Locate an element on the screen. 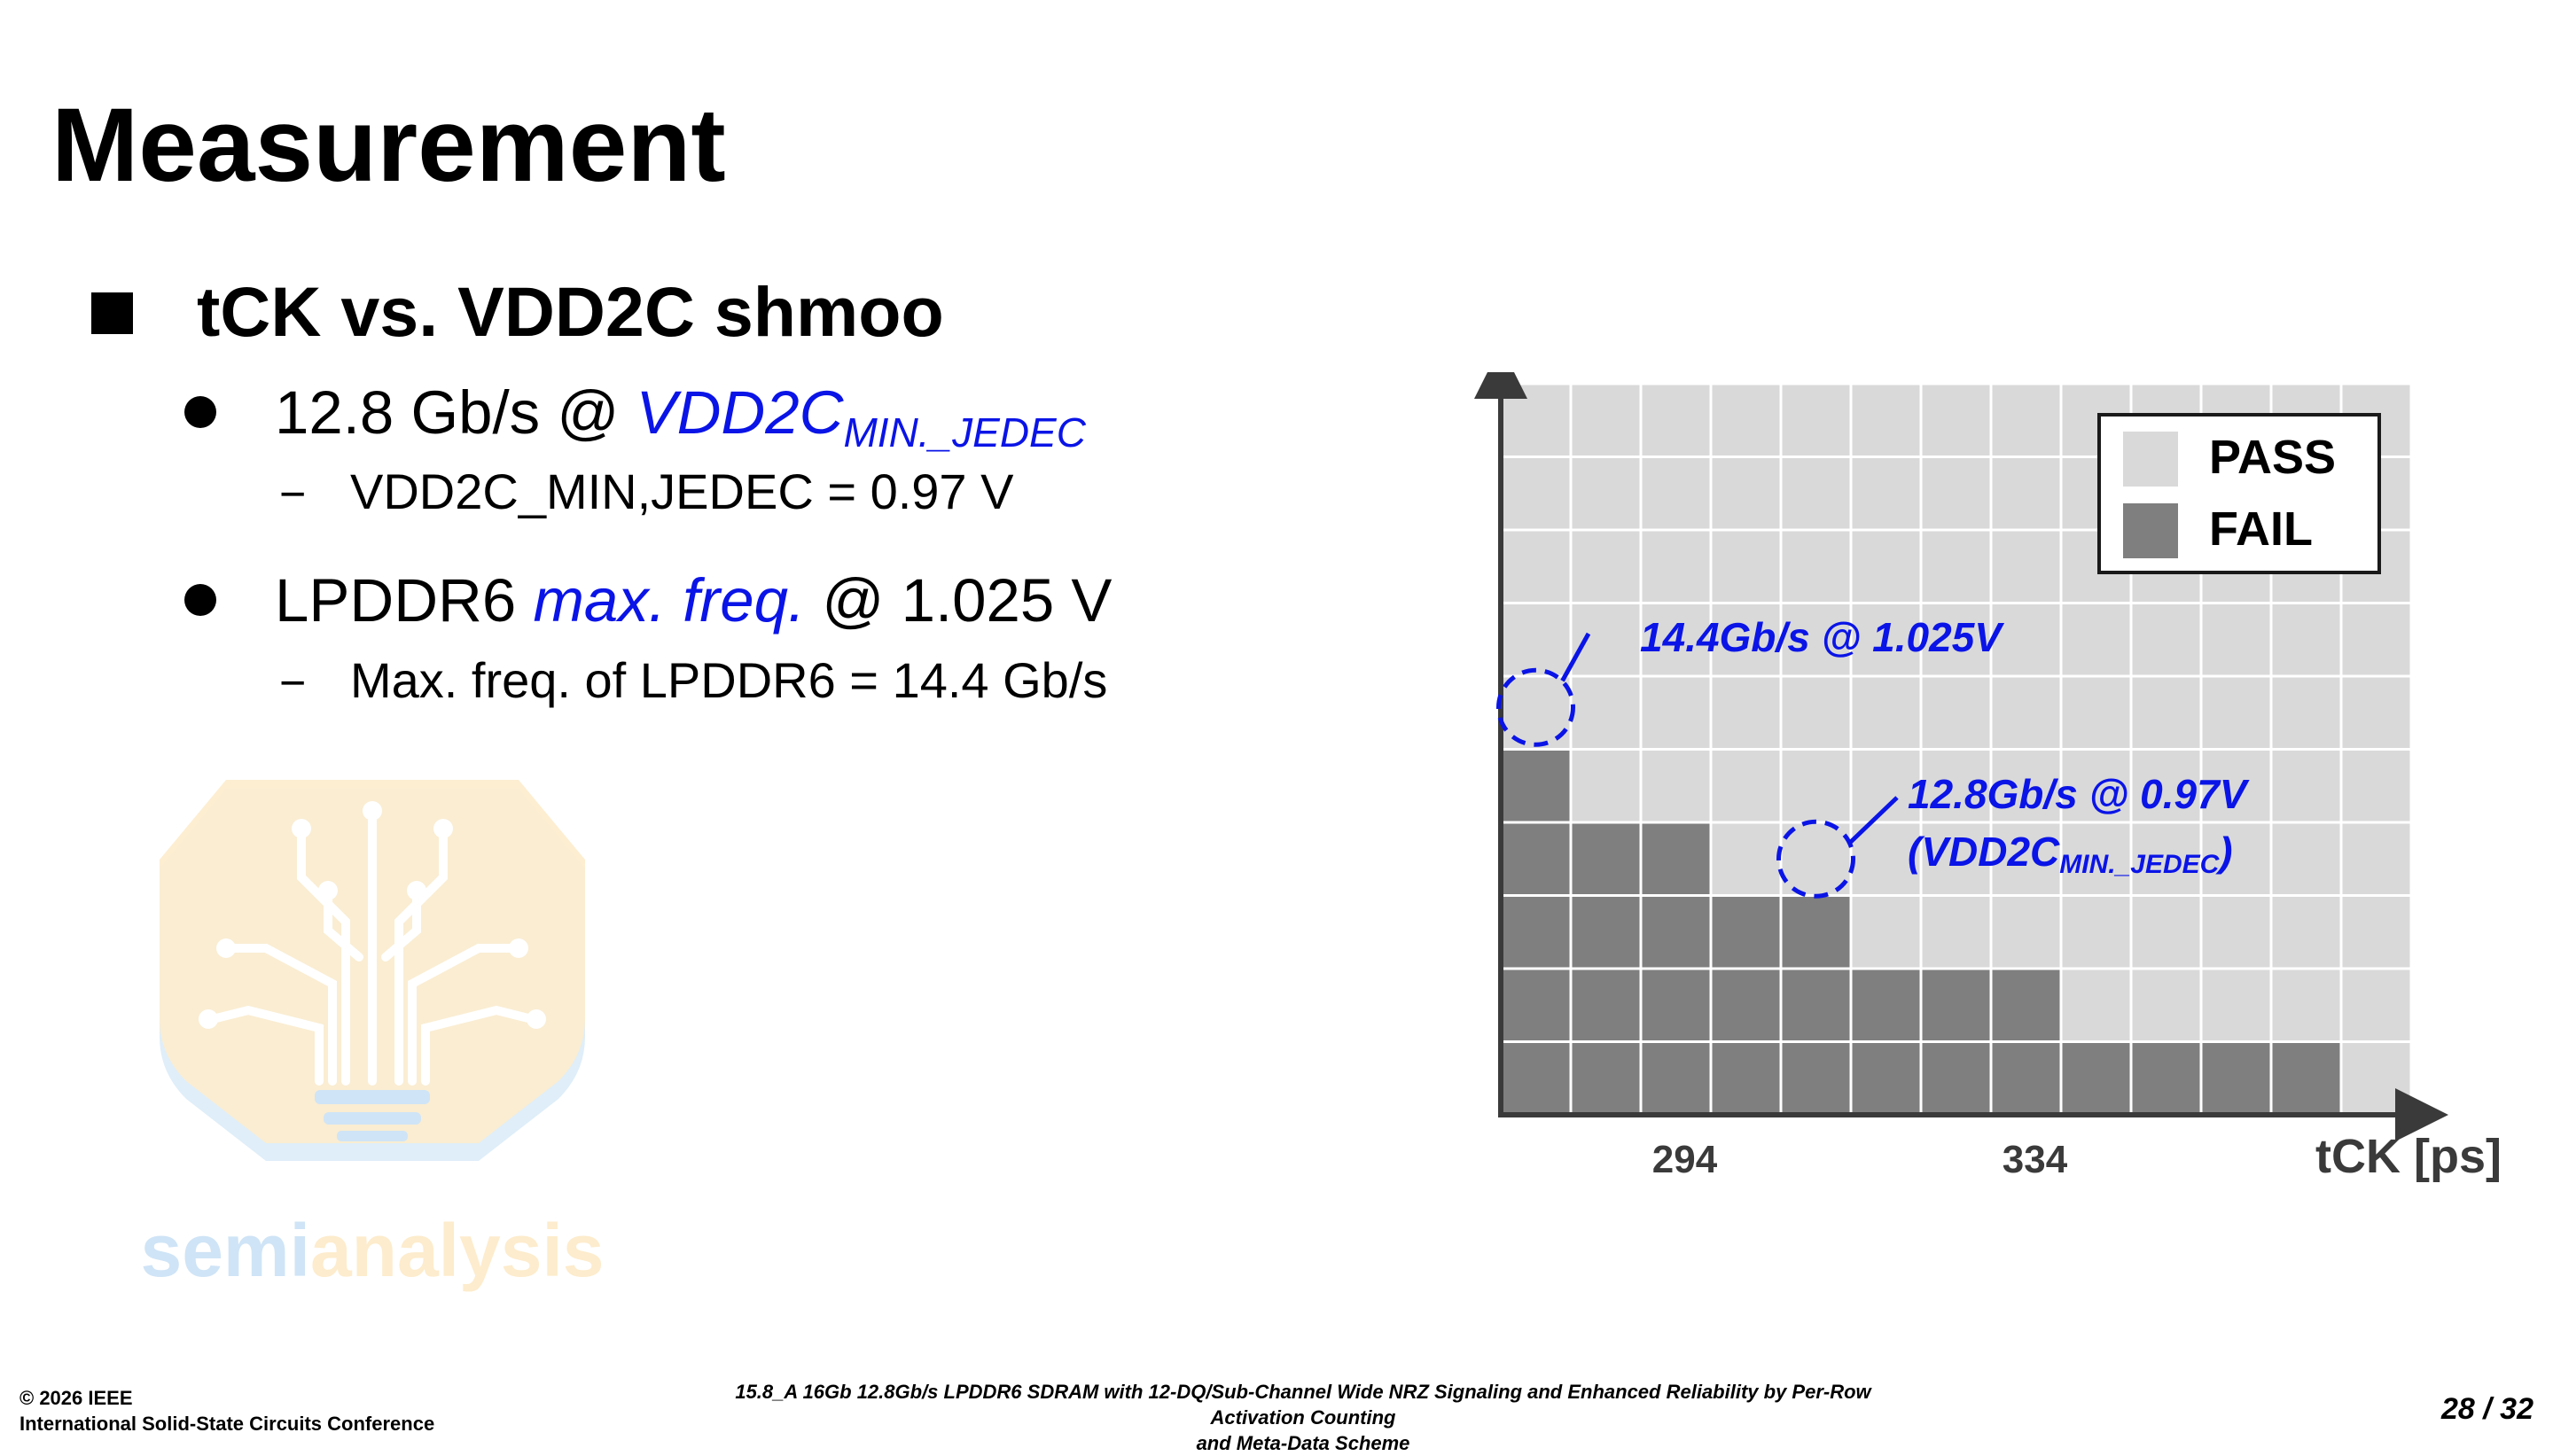 The width and height of the screenshot is (2553, 1456). square-bullet-icon is located at coordinates (112, 313).